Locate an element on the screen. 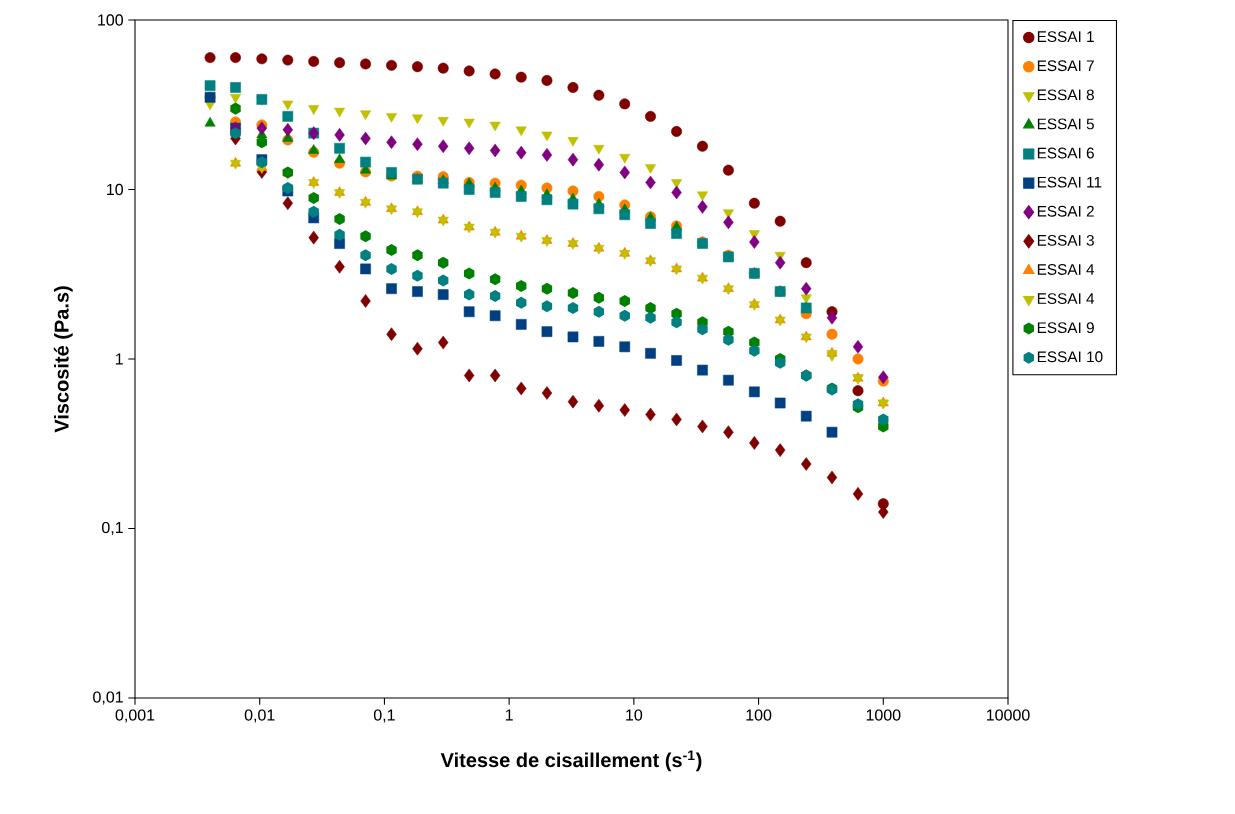  y-axis-title: Viscosité (Pa.s) is located at coordinates (63, 359).